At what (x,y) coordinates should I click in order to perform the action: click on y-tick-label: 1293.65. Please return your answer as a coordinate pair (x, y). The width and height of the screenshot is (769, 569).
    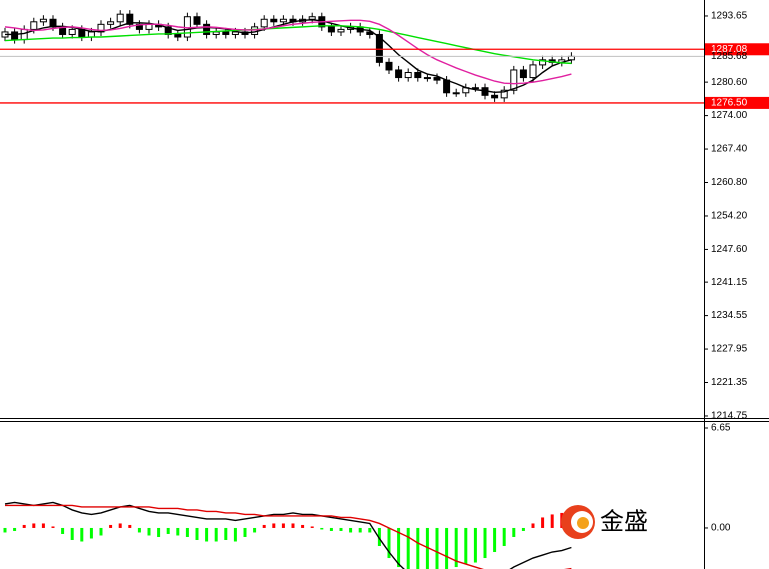
    Looking at the image, I should click on (729, 16).